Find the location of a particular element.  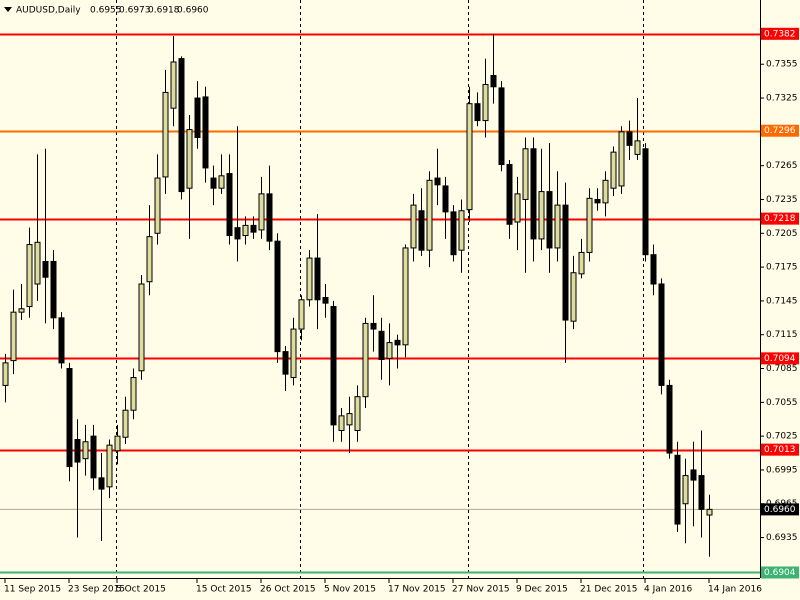

current-price-box is located at coordinates (780, 509).